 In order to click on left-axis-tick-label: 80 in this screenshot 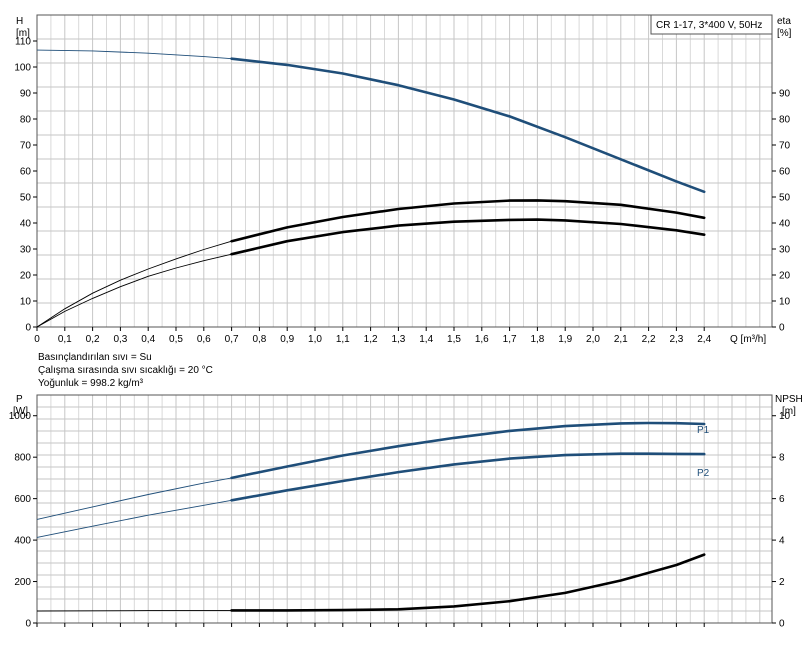, I will do `click(26, 120)`.